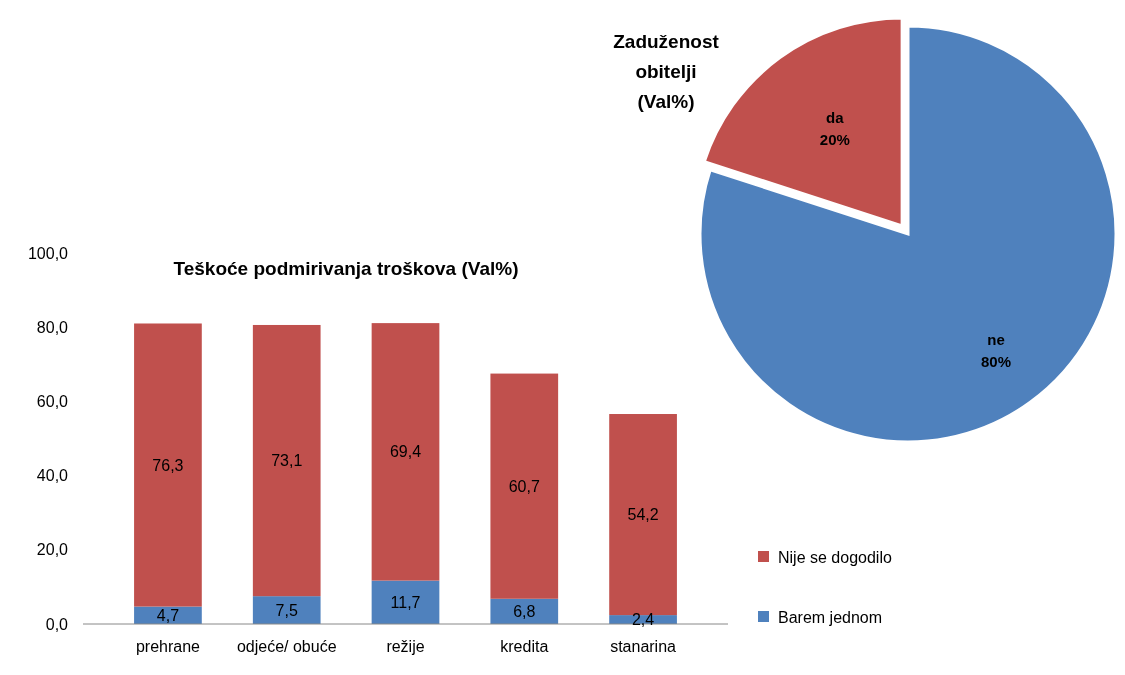 The width and height of the screenshot is (1125, 675). What do you see at coordinates (666, 71) in the screenshot?
I see `text: Zaduženost obitelji (Val%)` at bounding box center [666, 71].